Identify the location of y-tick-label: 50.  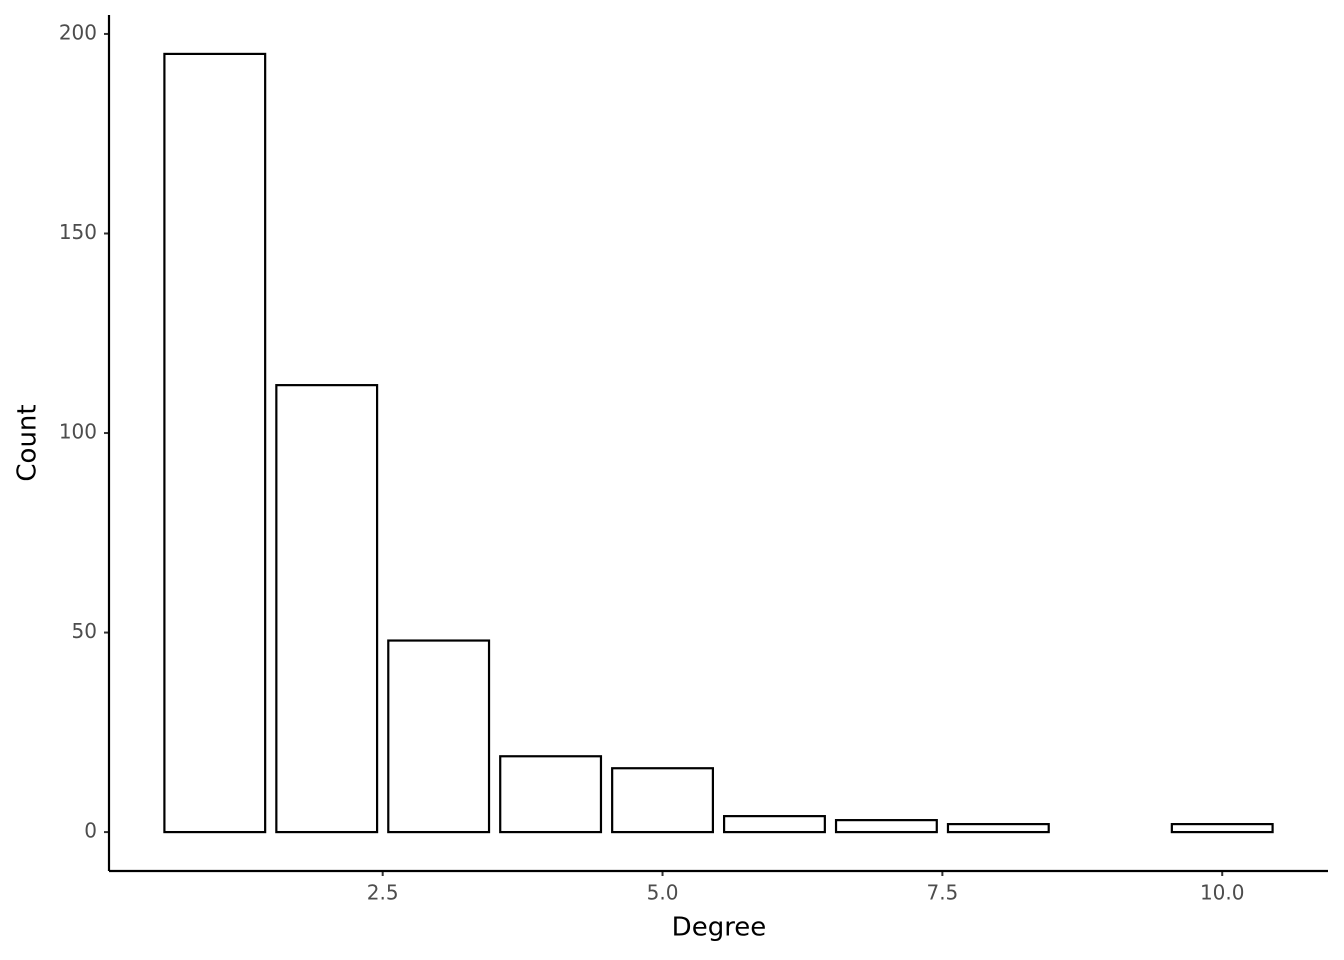
(84, 631).